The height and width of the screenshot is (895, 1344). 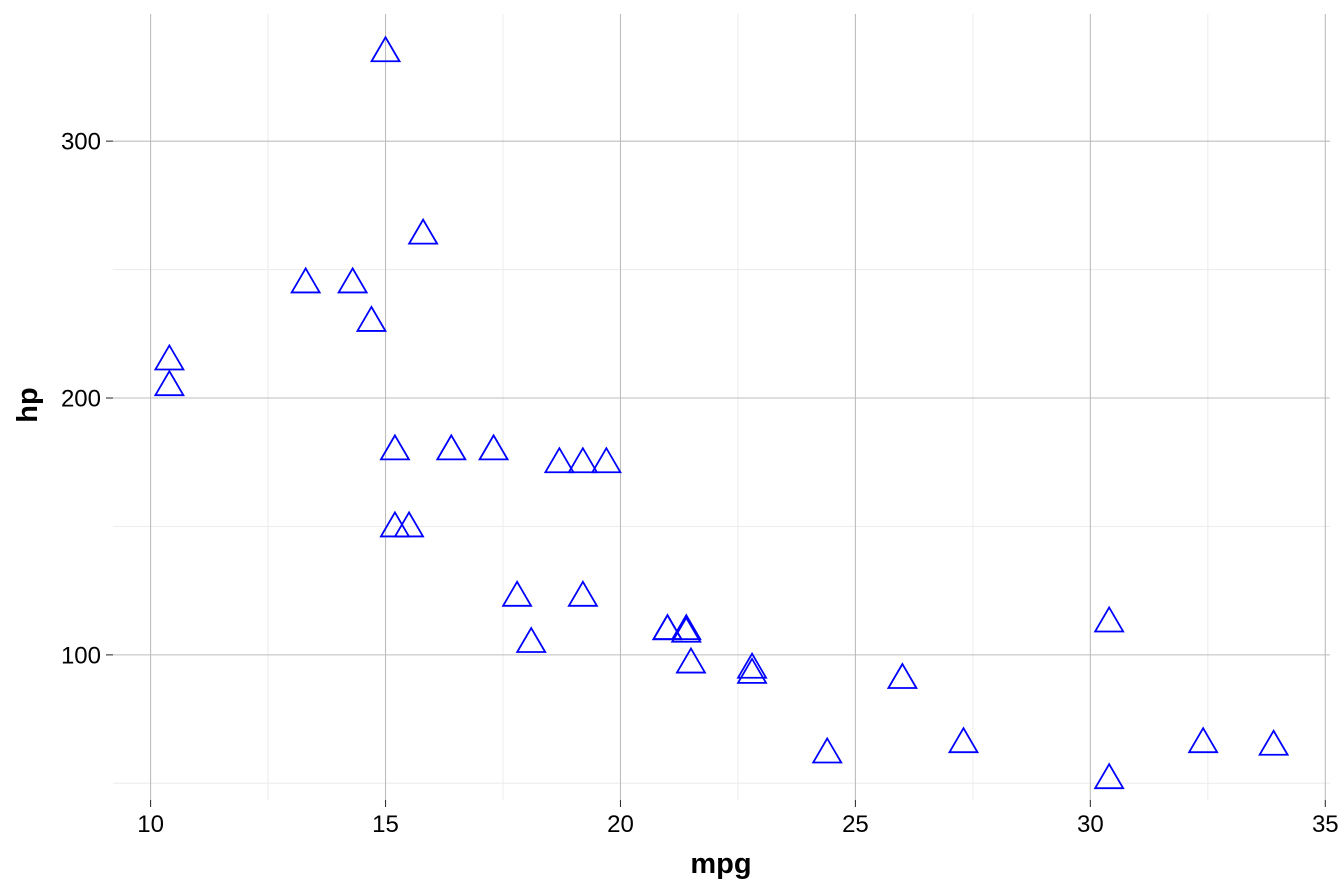 I want to click on y-tick-label: 300, so click(x=81, y=142).